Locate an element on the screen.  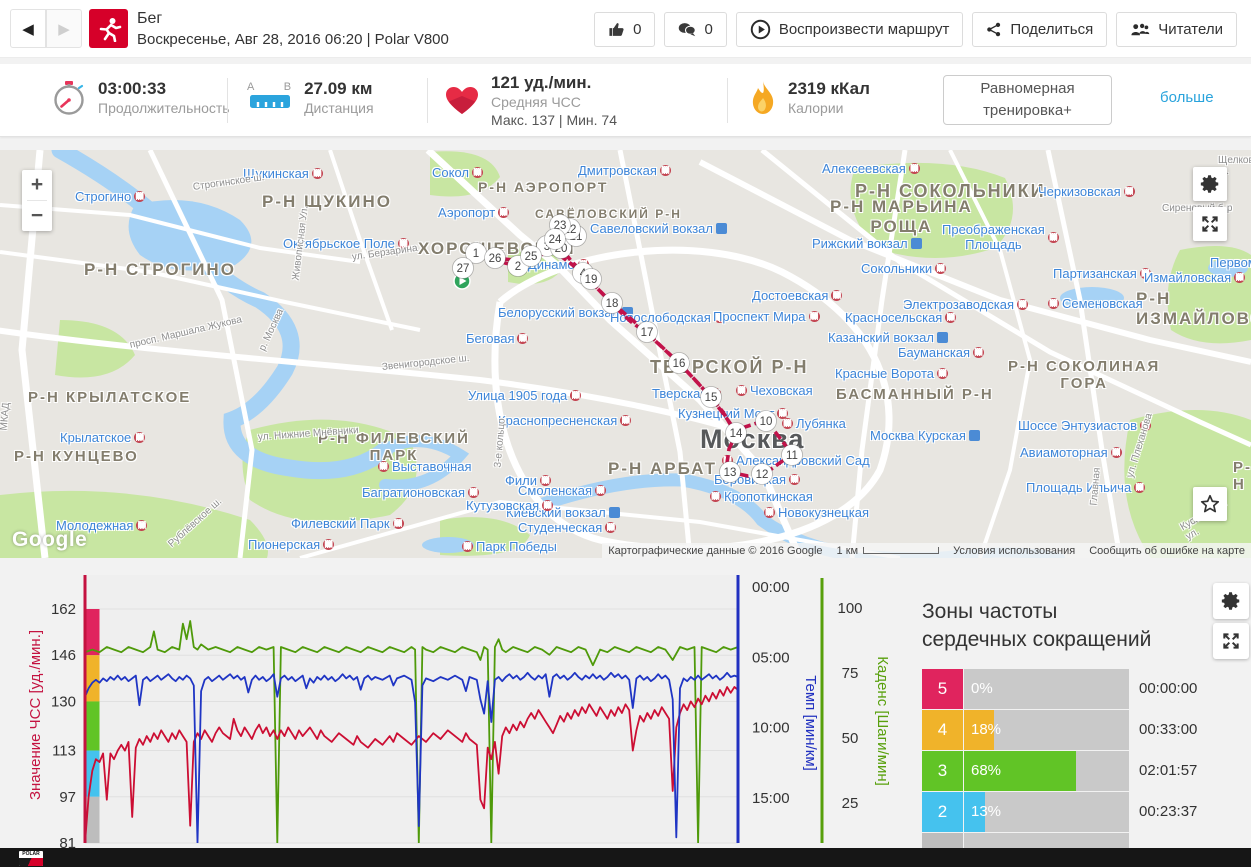
zoom-out-button: − is located at coordinates (37, 215).